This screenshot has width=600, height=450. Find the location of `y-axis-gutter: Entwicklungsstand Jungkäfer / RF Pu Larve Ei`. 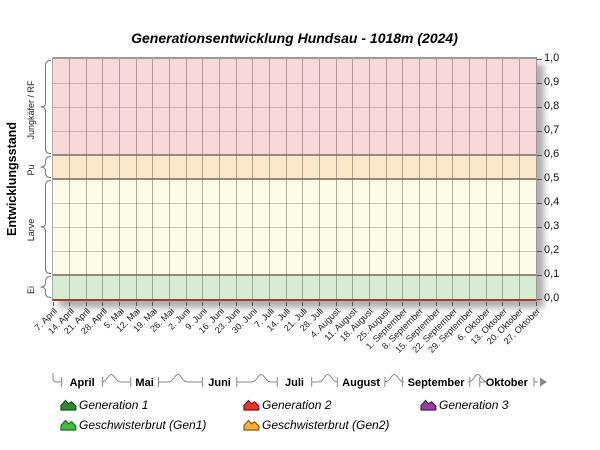

y-axis-gutter: Entwicklungsstand Jungkäfer / RF Pu Larve Ei is located at coordinates (28, 179).